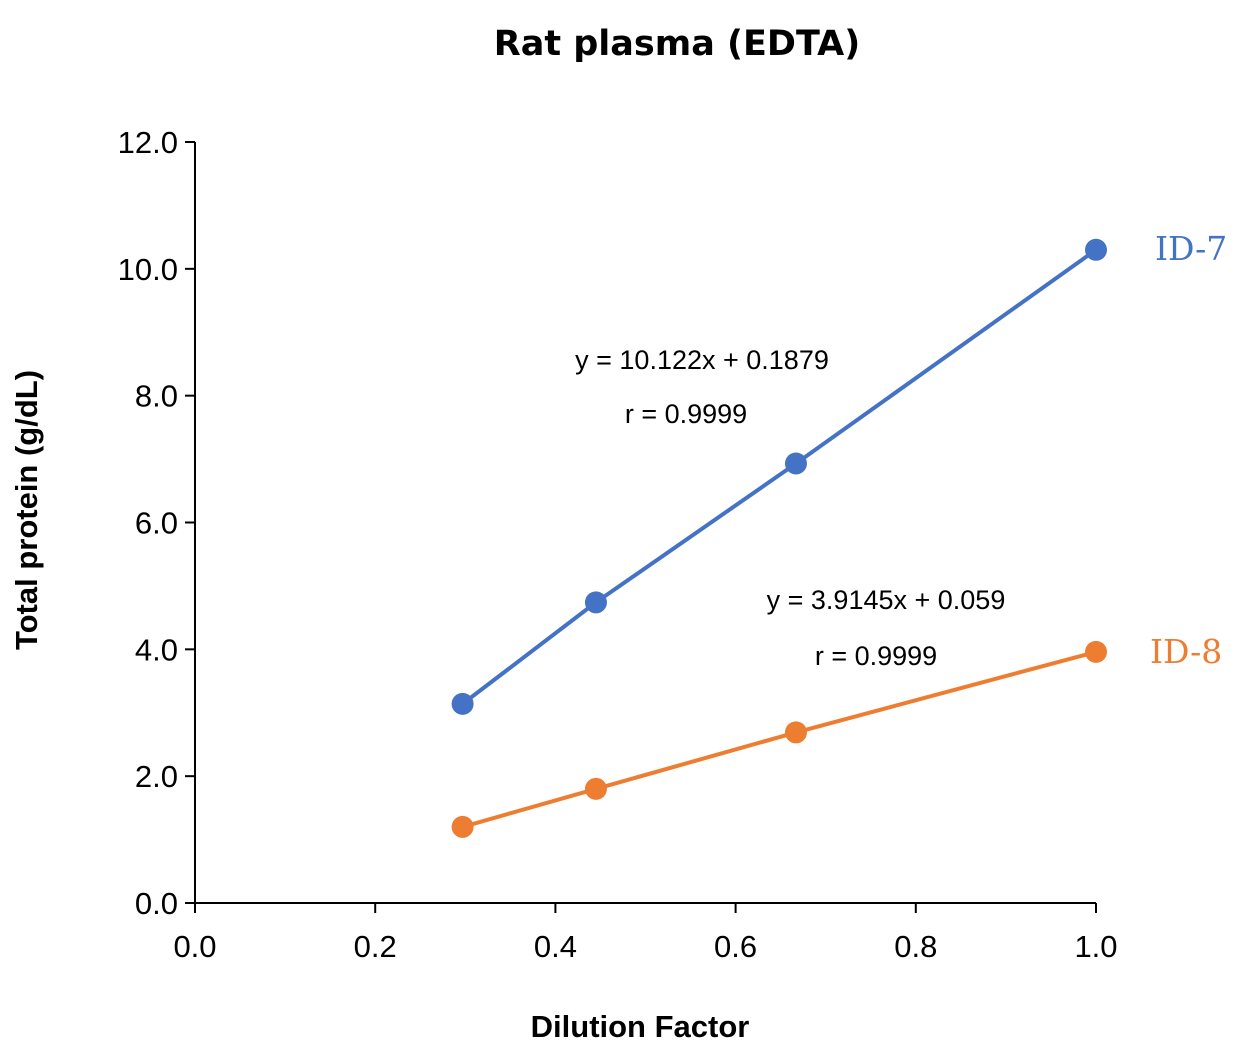 This screenshot has height=1050, width=1250. I want to click on x-tick-label: 0.4, so click(555, 946).